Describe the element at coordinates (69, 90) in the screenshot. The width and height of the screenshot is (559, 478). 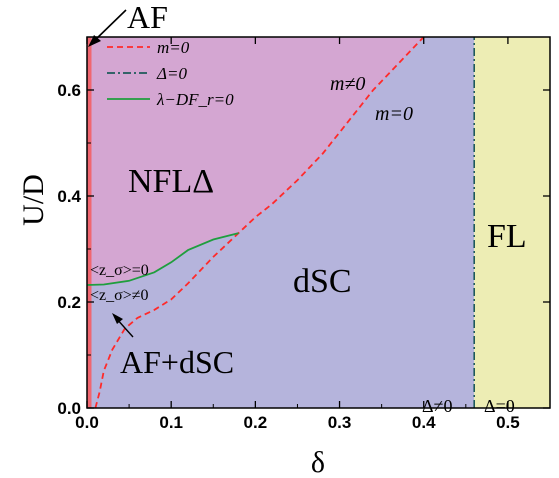
I see `y-tick-label: 0.6` at that location.